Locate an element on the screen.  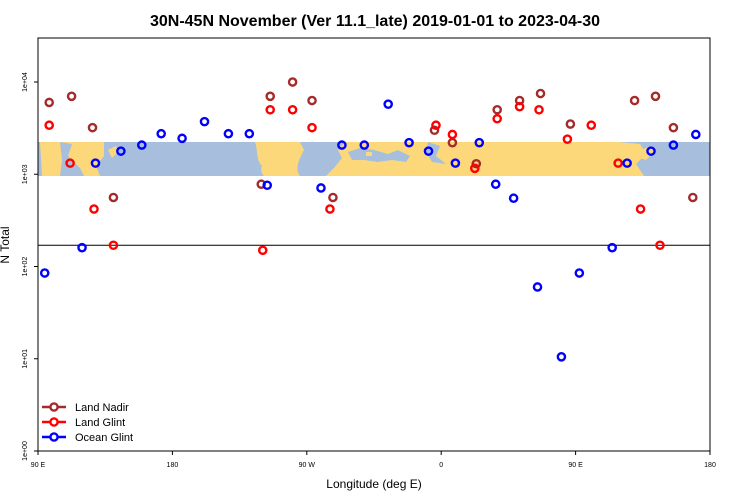
x-axis-label: Longitude (deg E) is located at coordinates (373, 484).